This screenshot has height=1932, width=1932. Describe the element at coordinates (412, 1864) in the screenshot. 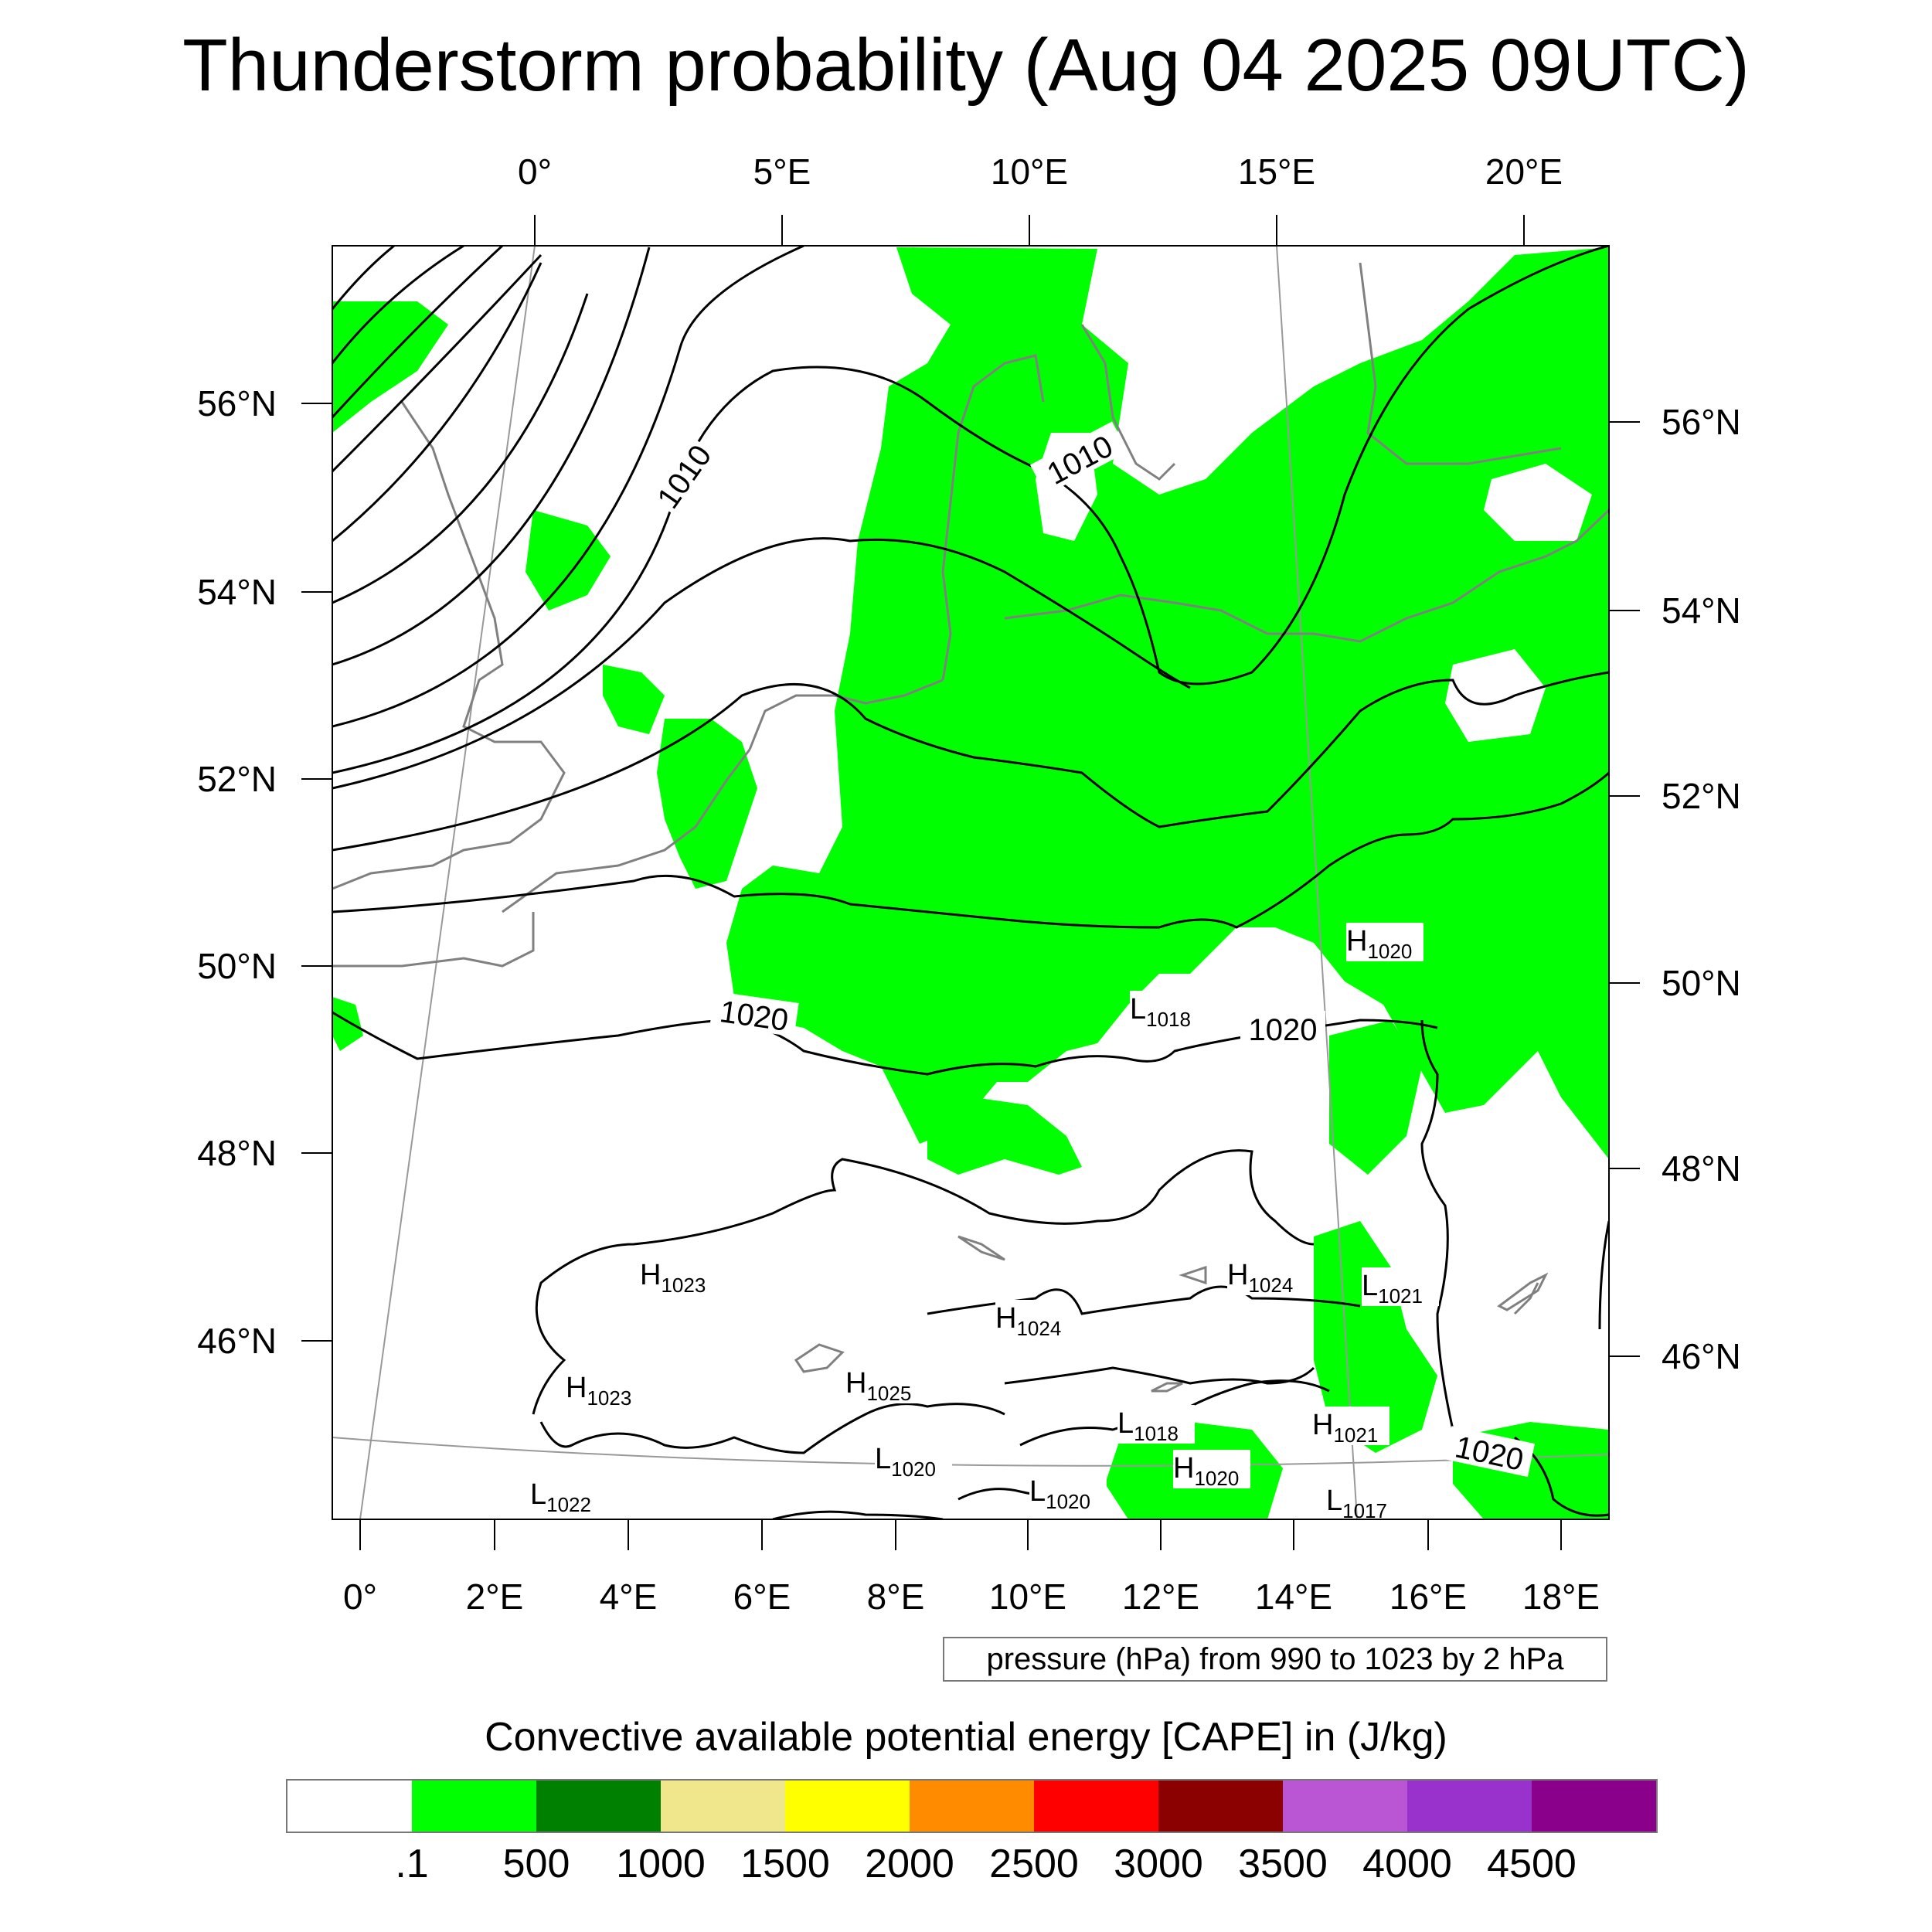

I see `colorbar-label: .1` at that location.